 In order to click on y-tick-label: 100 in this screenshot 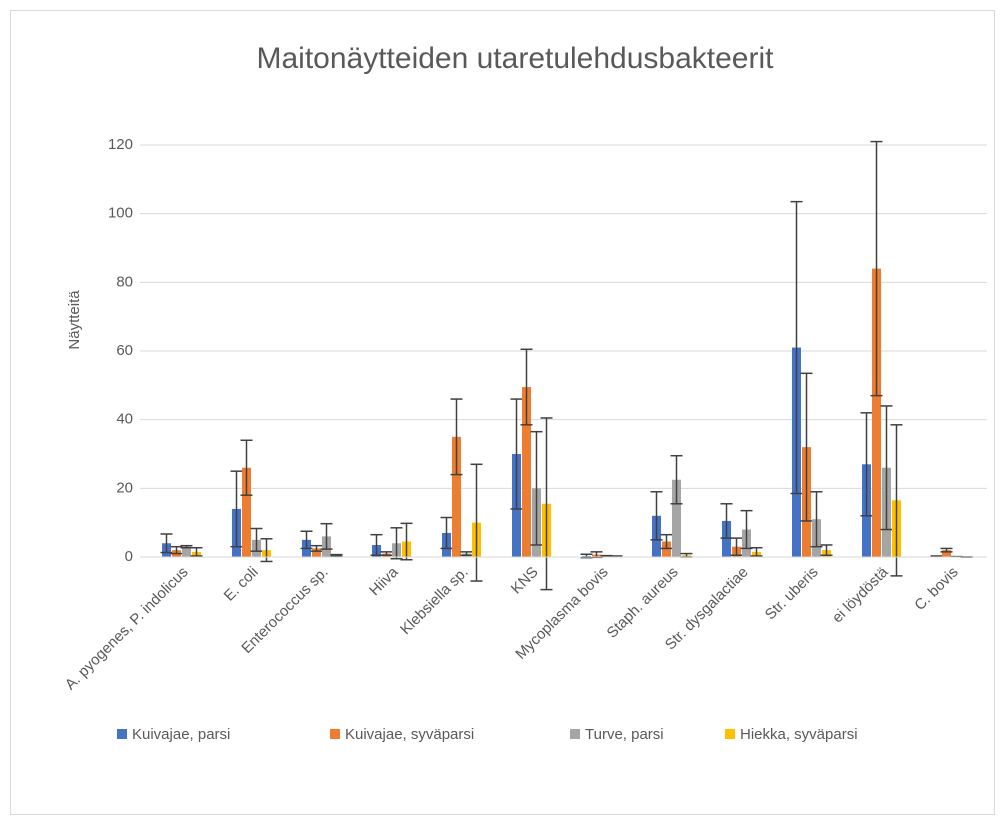, I will do `click(120, 213)`.